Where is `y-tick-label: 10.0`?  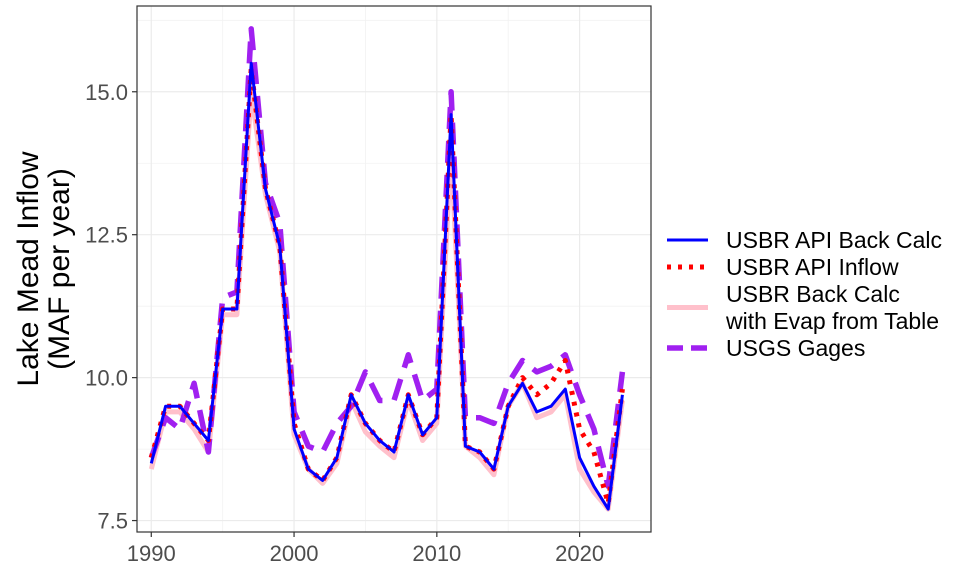 y-tick-label: 10.0 is located at coordinates (106, 378).